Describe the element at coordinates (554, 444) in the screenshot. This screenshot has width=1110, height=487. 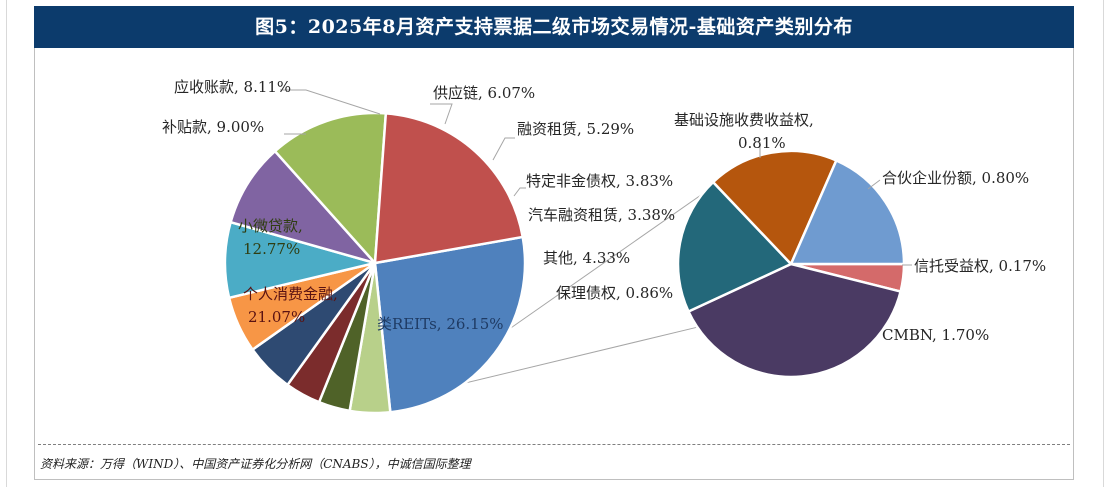
I see `source-separator` at that location.